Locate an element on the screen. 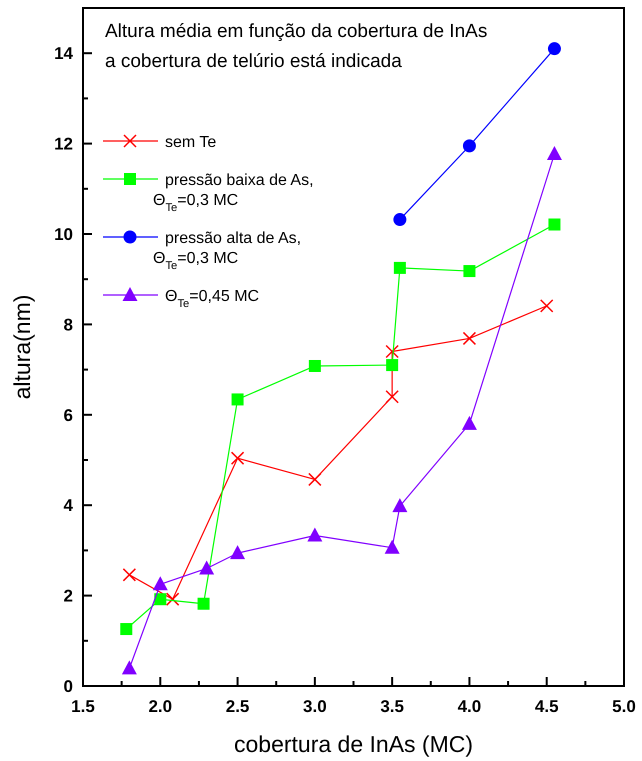 The image size is (642, 761). y-tick-label: 8 is located at coordinates (68, 324).